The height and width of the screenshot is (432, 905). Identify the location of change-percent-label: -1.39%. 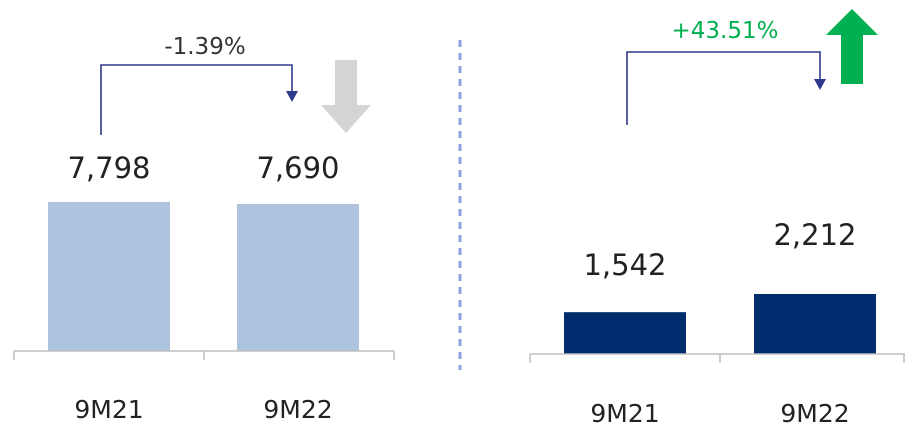
(204, 47).